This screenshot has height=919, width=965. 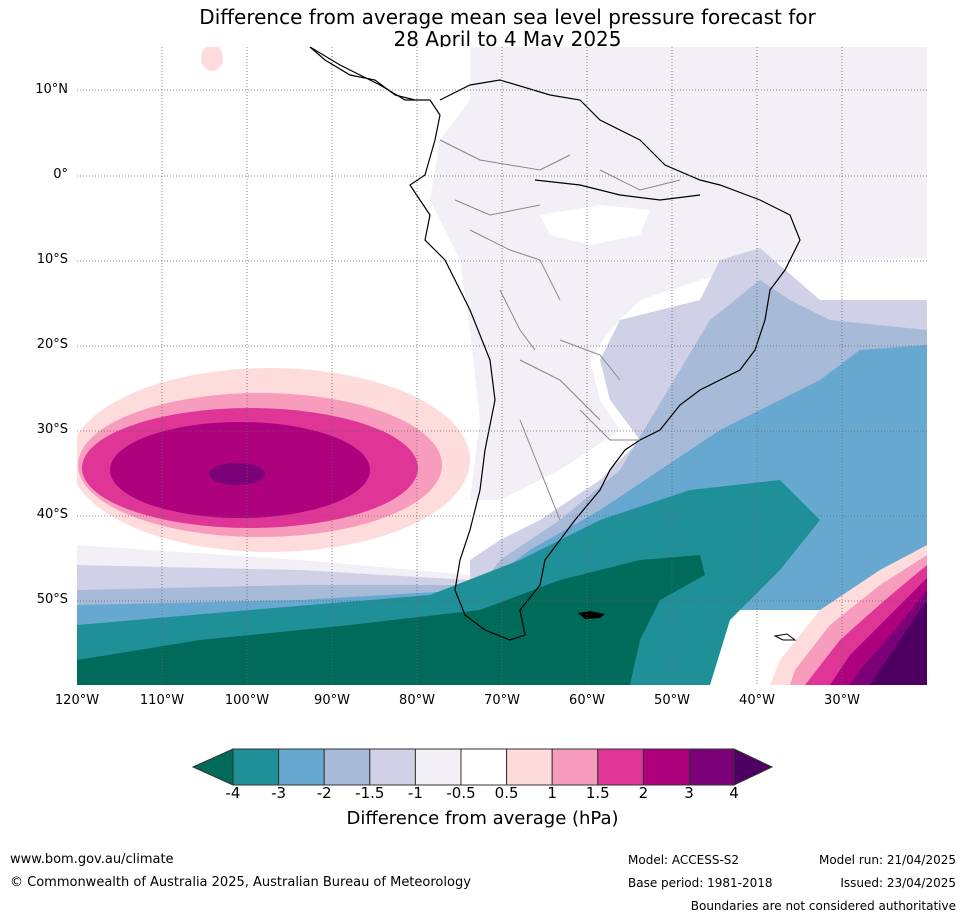 What do you see at coordinates (887, 860) in the screenshot?
I see `model-run-date: Model run: 21/04/2025` at bounding box center [887, 860].